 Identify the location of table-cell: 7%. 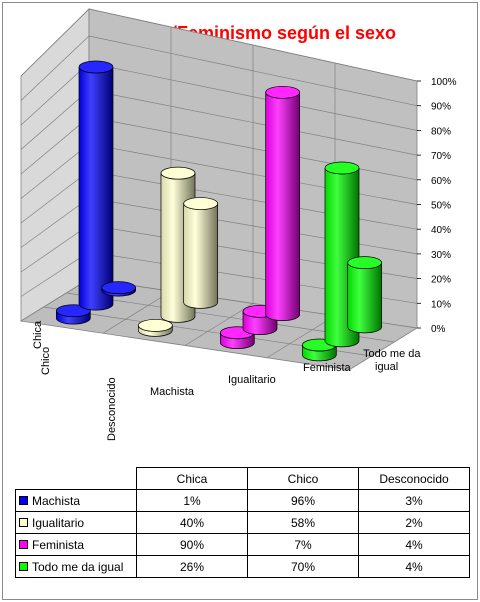
(303, 544).